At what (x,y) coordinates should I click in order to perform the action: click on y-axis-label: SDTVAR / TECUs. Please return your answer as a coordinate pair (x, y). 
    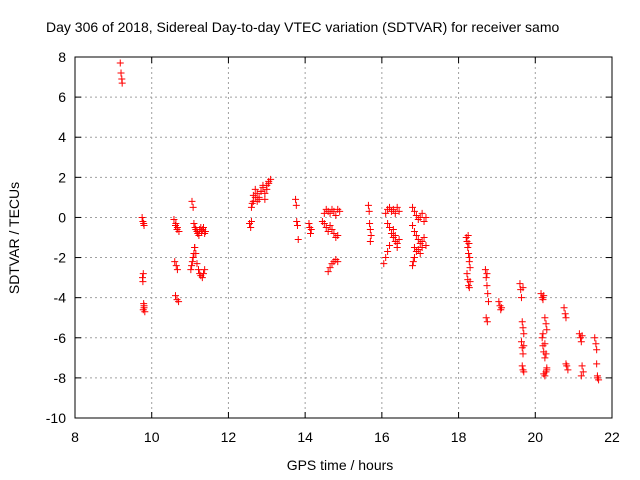
    Looking at the image, I should click on (14, 238).